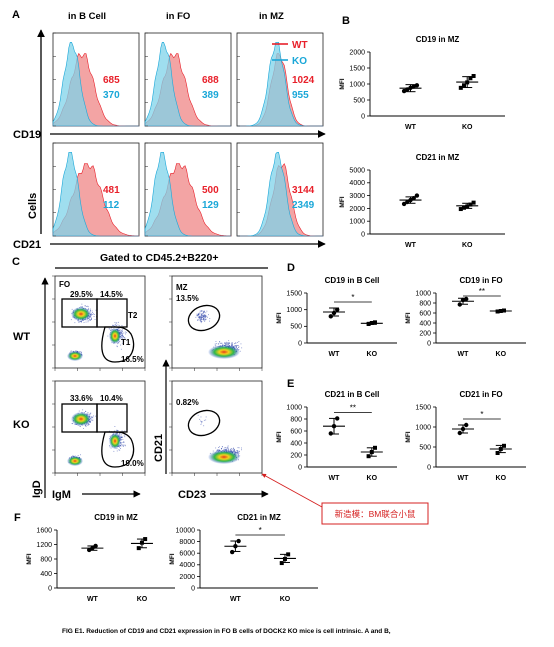  I want to click on gate-wt-mz-pct: 13.5%, so click(187, 298).